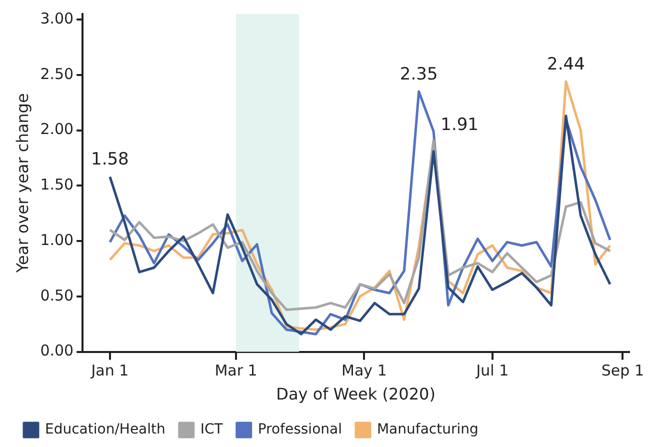  I want to click on y-tick-label: 1.50, so click(57, 185).